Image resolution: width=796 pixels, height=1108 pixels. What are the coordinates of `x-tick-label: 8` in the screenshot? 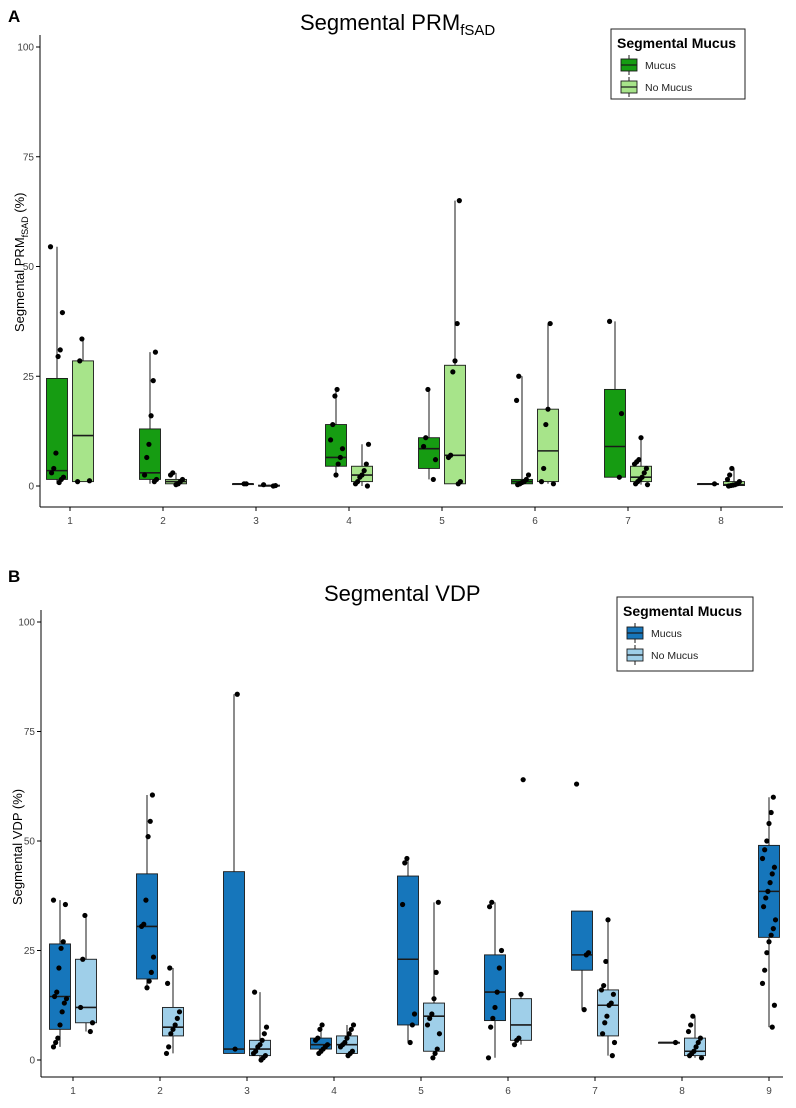 It's located at (721, 521).